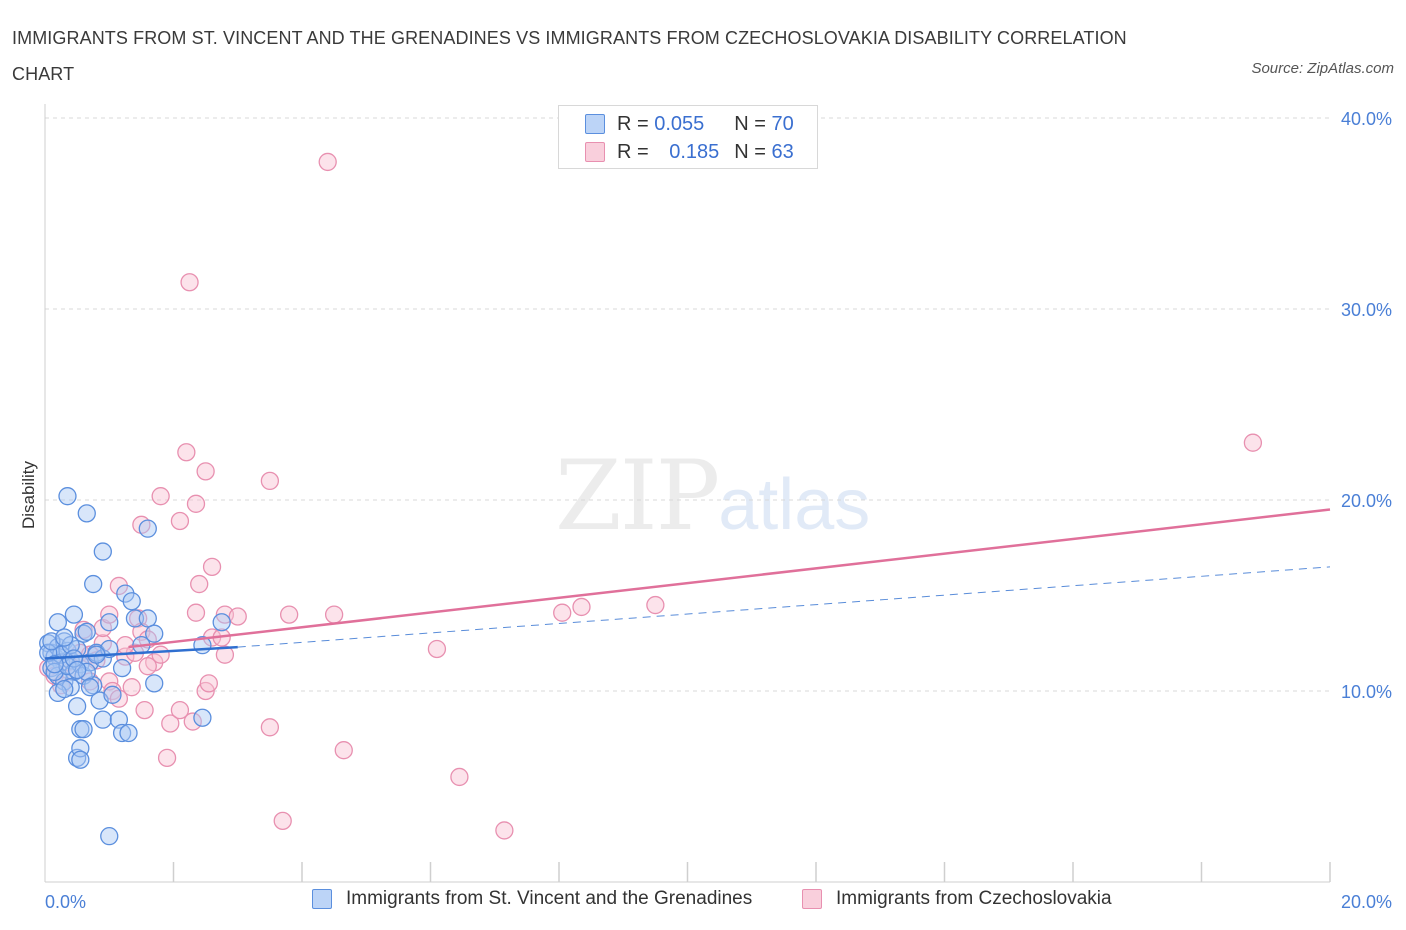 The width and height of the screenshot is (1406, 930). I want to click on series-legend-item-2: Immigrants from Czechoslovakia, so click(957, 899).